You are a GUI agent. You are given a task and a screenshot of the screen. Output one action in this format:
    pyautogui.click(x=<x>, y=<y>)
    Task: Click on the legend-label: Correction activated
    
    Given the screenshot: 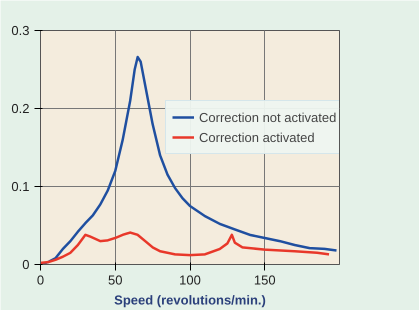 What is the action you would take?
    pyautogui.click(x=257, y=137)
    